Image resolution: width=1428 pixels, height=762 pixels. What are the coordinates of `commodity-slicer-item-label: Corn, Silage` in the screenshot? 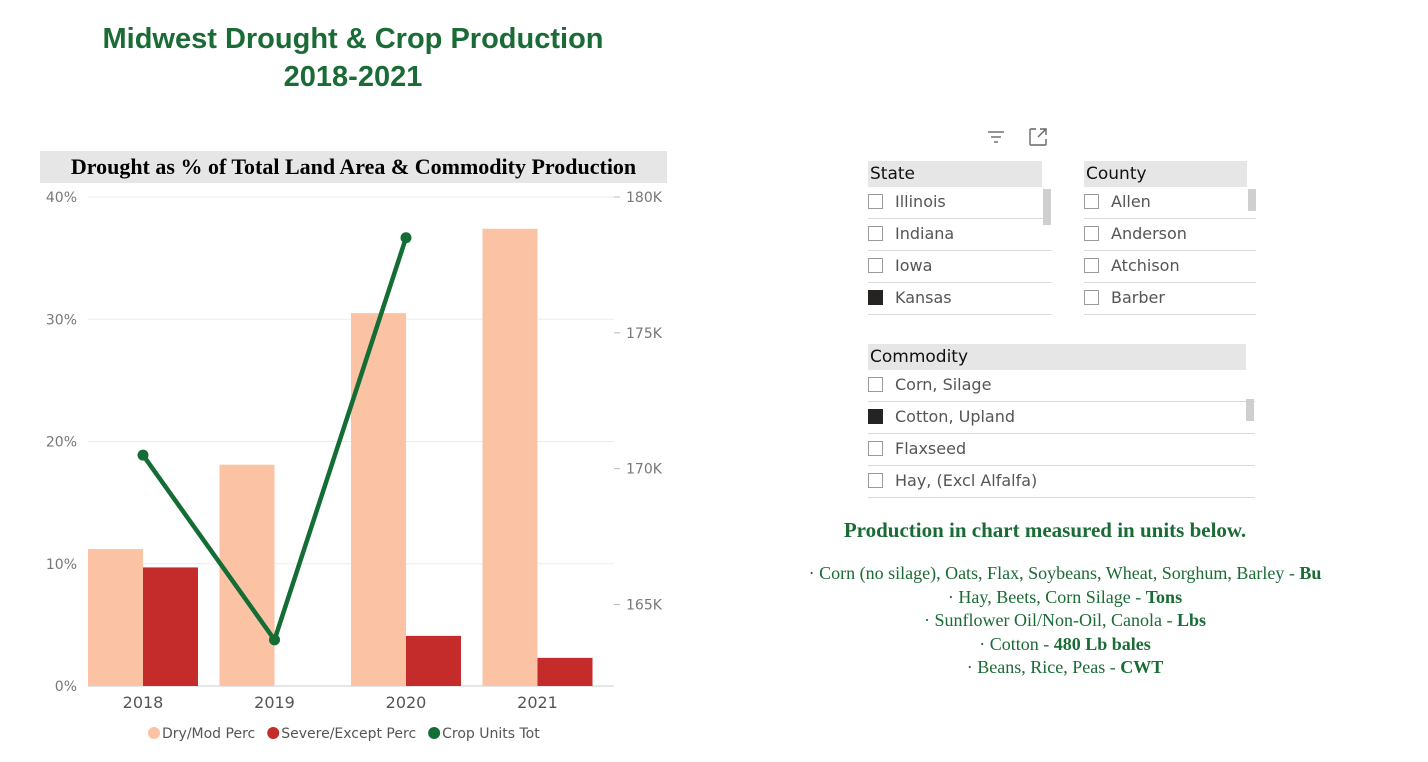 It's located at (943, 384).